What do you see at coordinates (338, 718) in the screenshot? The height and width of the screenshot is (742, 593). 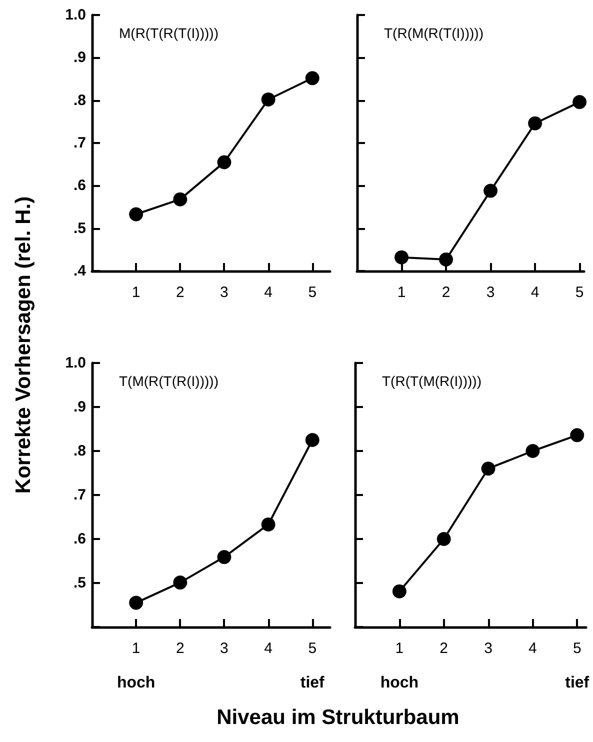 I see `x-axis-title: Niveau im Strukturbaum` at bounding box center [338, 718].